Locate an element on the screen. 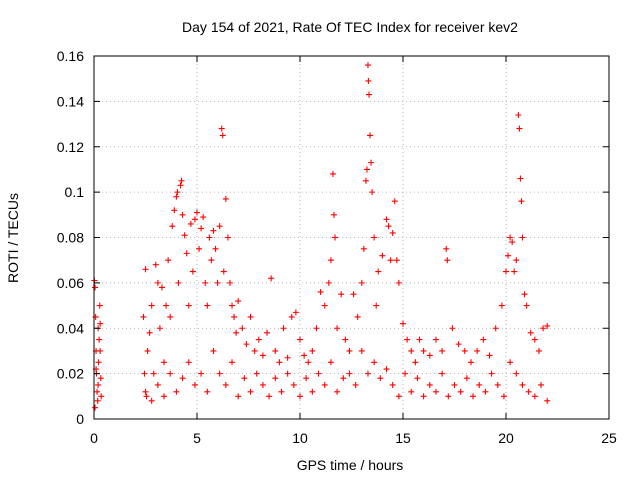  x-tick-label: 5 is located at coordinates (197, 438).